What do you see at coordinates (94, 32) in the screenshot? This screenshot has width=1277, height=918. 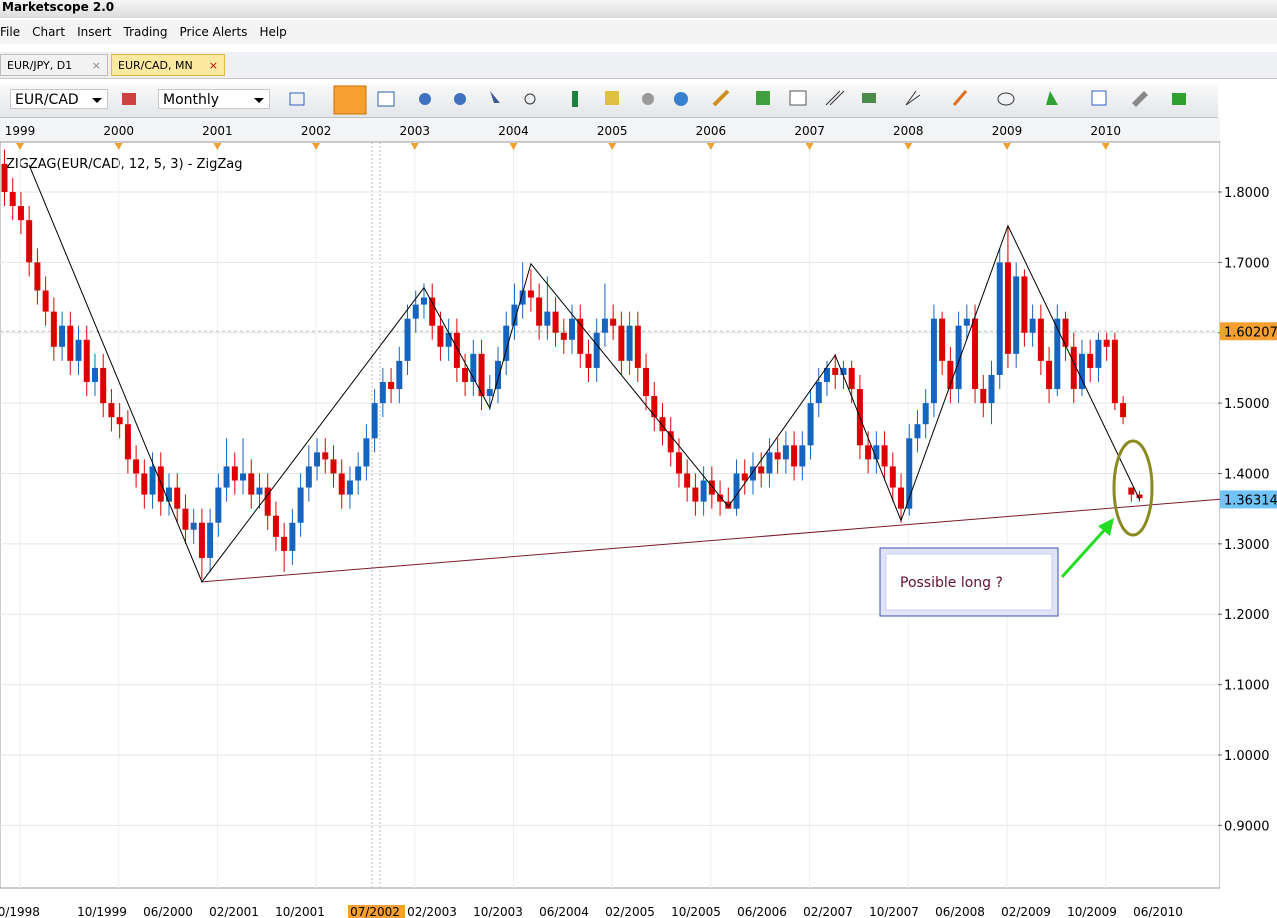 I see `menu-item: Insert` at bounding box center [94, 32].